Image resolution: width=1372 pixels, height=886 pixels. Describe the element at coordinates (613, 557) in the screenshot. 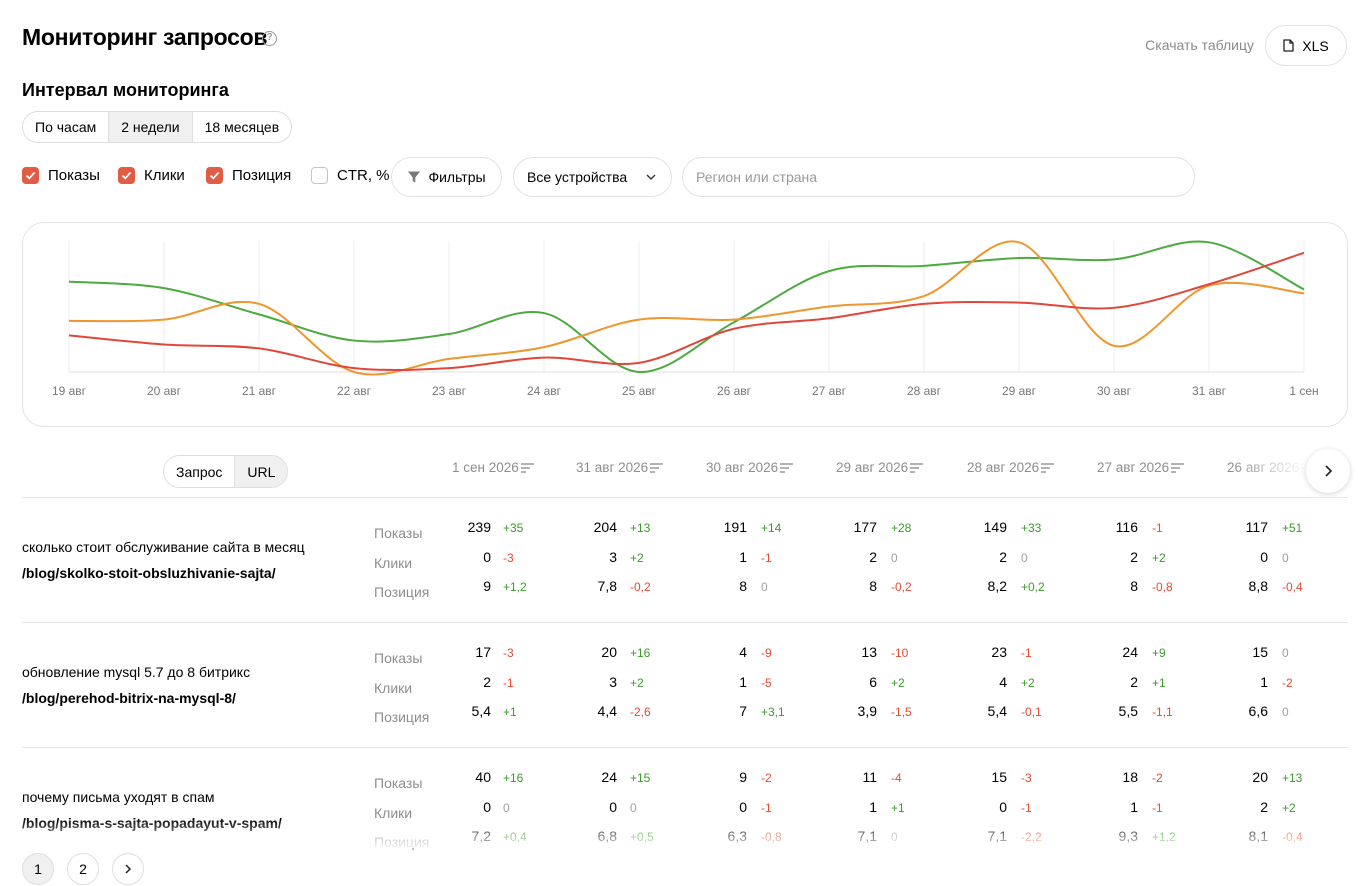

I see `cell-value: 3` at that location.